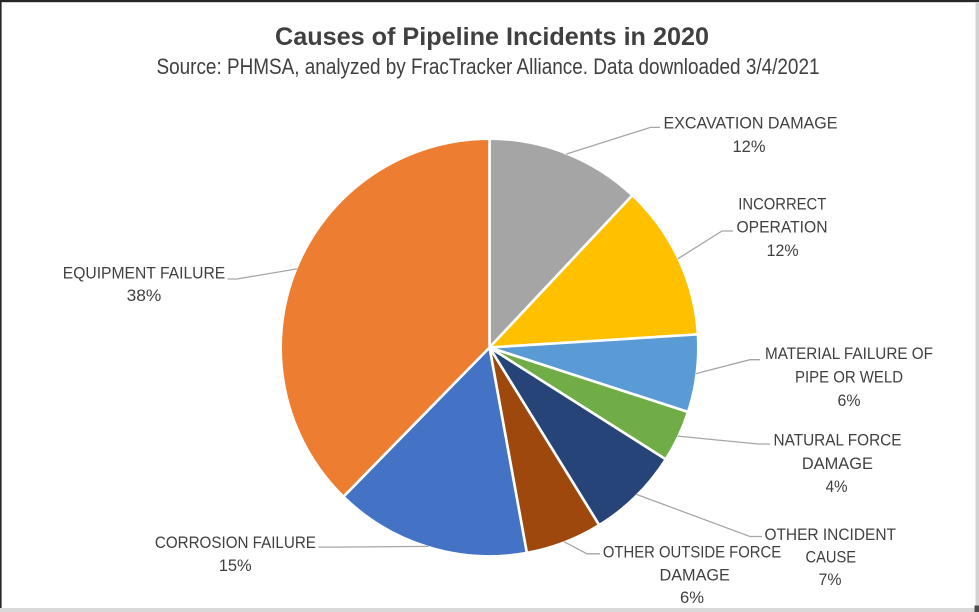  I want to click on svg-text: PIPE OR WELD, so click(849, 377).